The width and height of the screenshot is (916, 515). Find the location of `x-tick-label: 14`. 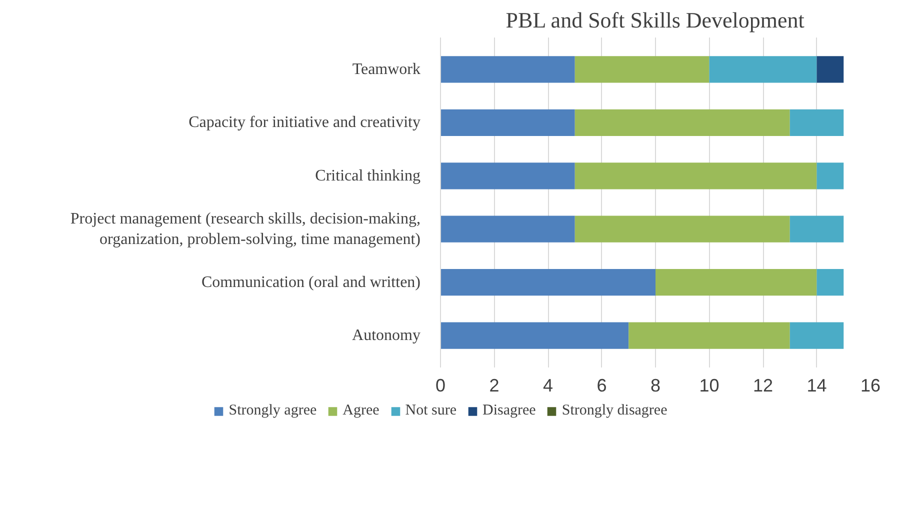

x-tick-label: 14 is located at coordinates (816, 386).